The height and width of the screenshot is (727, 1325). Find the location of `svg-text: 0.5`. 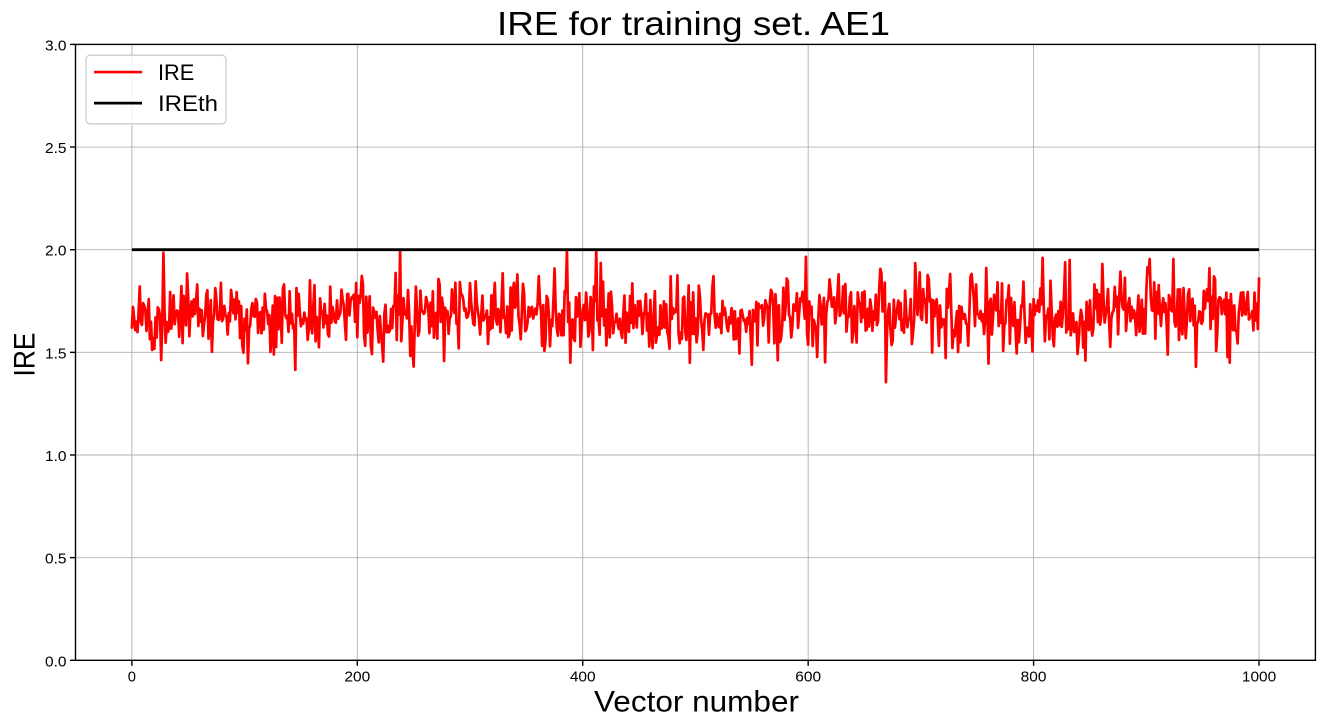

svg-text: 0.5 is located at coordinates (56, 560).